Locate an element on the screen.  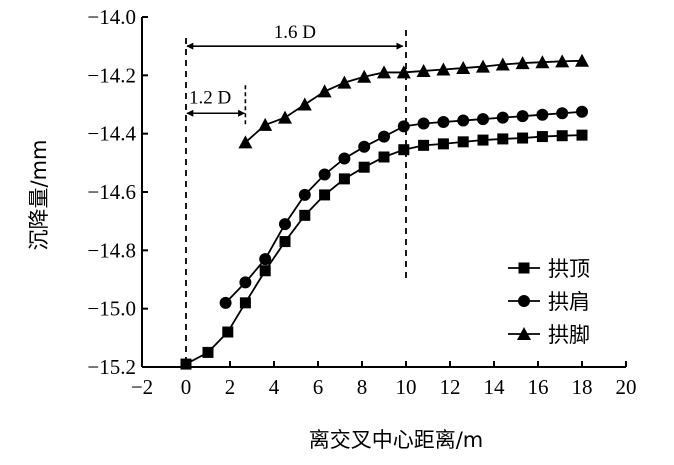
y-tick-label: −14.0 is located at coordinates (111, 17).